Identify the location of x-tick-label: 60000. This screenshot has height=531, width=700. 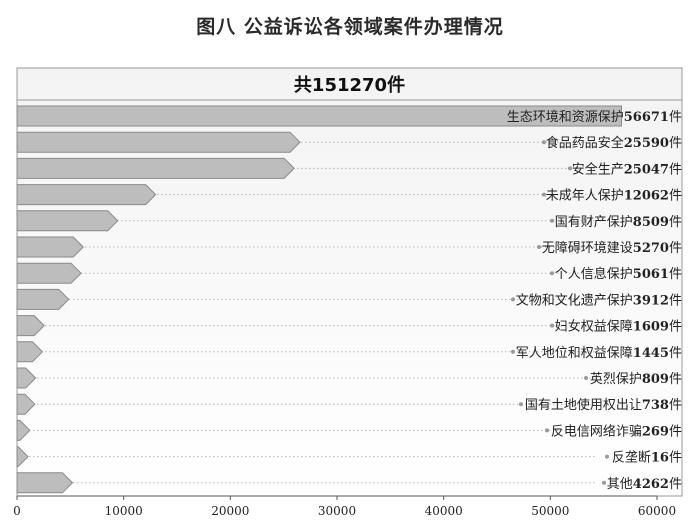
(657, 511).